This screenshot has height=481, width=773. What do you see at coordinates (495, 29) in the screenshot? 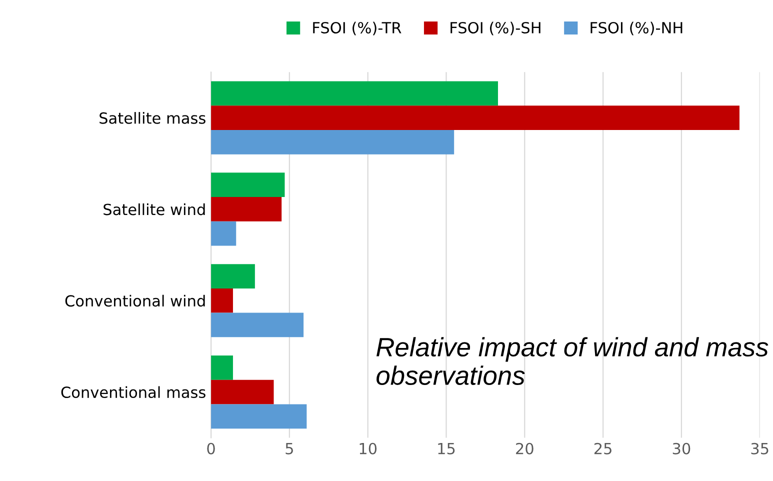
I see `legend-label: FSOI (%)-SH` at bounding box center [495, 29].